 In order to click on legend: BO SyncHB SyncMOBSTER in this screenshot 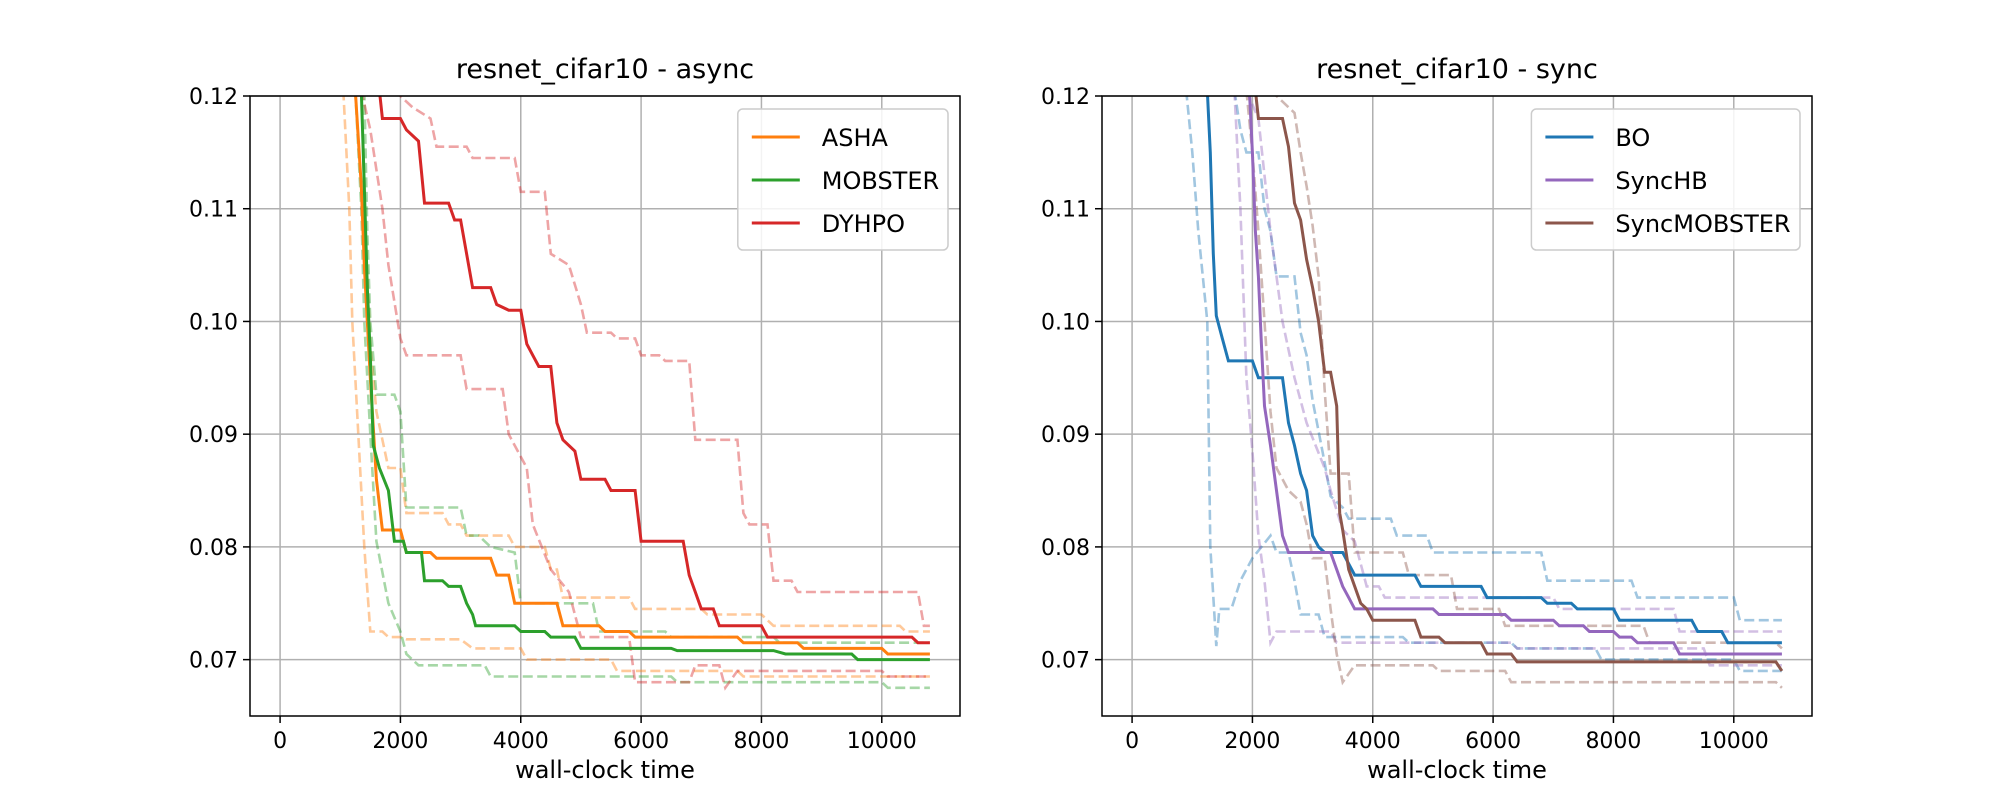, I will do `click(1665, 179)`.